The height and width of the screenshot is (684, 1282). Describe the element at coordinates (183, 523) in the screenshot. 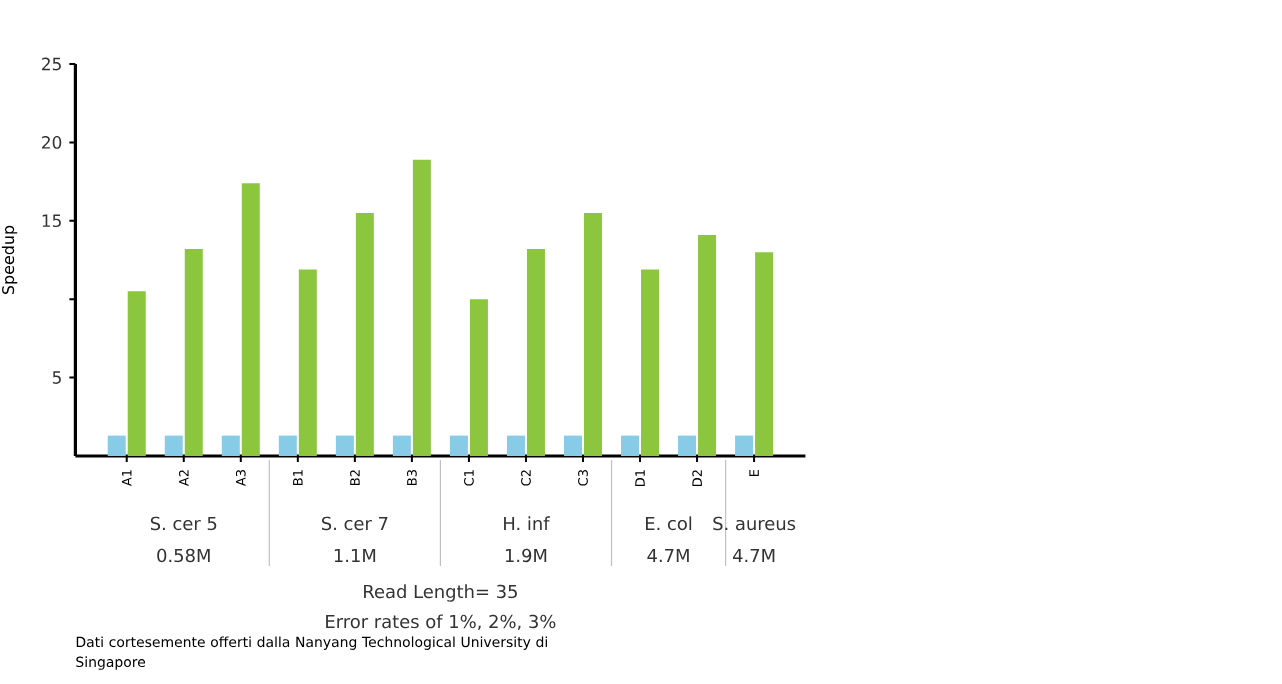

I see `text: S. cer 5` at that location.